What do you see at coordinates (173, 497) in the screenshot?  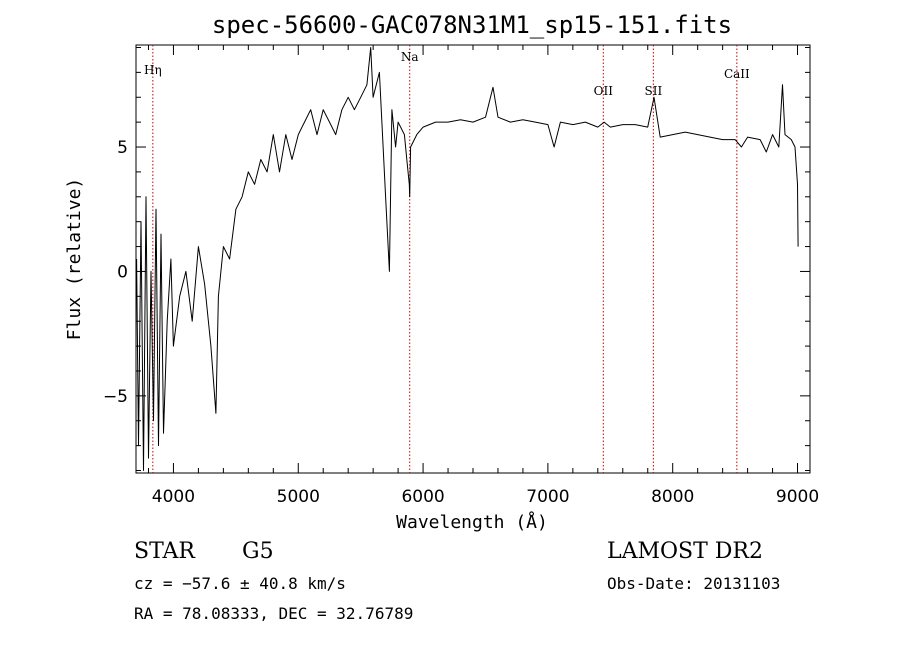 I see `x-tick-label: 4000` at bounding box center [173, 497].